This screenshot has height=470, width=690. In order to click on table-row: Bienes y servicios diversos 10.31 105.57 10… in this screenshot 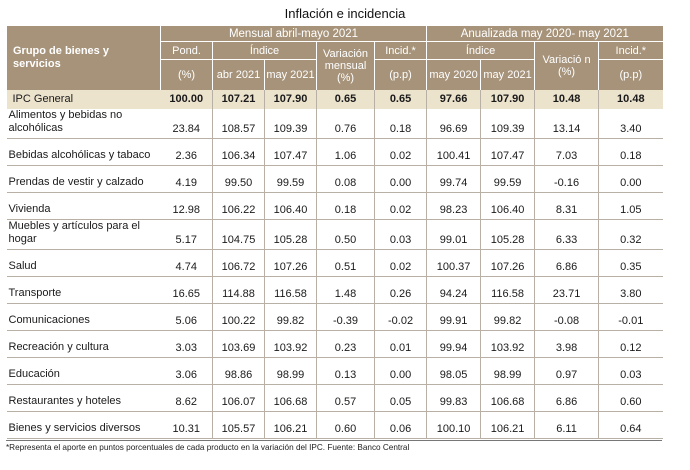, I will do `click(334, 425)`.